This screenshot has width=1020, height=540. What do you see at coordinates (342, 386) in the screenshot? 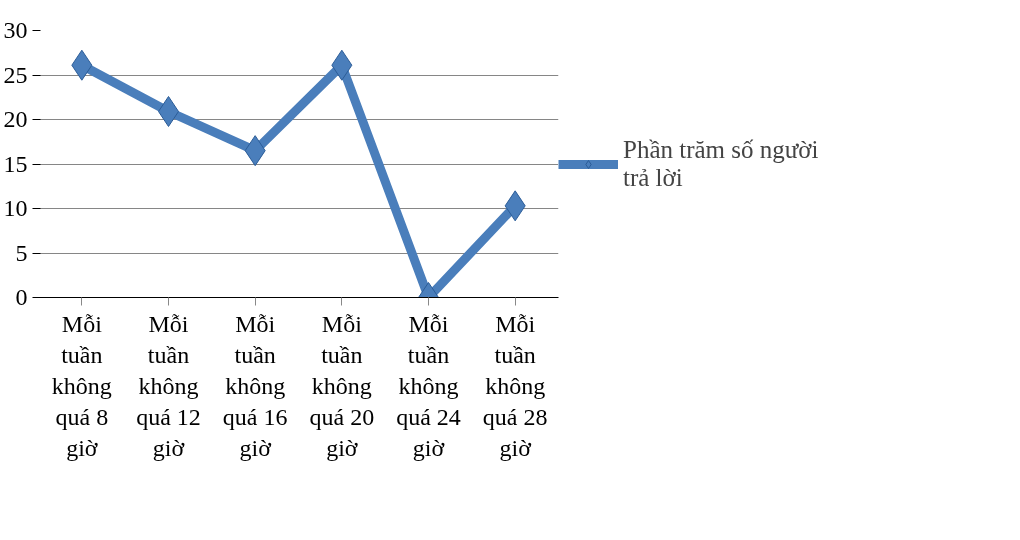
I see `x-tick-label: Mỗi tuần không quá 20 giờ` at bounding box center [342, 386].